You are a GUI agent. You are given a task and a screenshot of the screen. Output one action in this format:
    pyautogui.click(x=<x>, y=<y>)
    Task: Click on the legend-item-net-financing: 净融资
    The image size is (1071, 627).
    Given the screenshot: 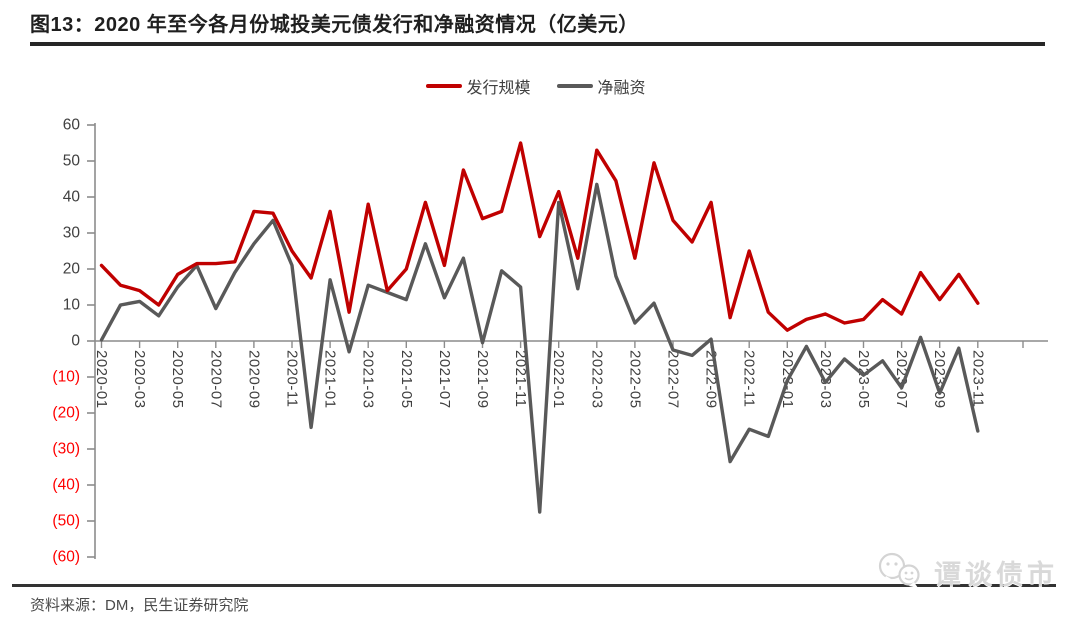 What is the action you would take?
    pyautogui.click(x=601, y=86)
    